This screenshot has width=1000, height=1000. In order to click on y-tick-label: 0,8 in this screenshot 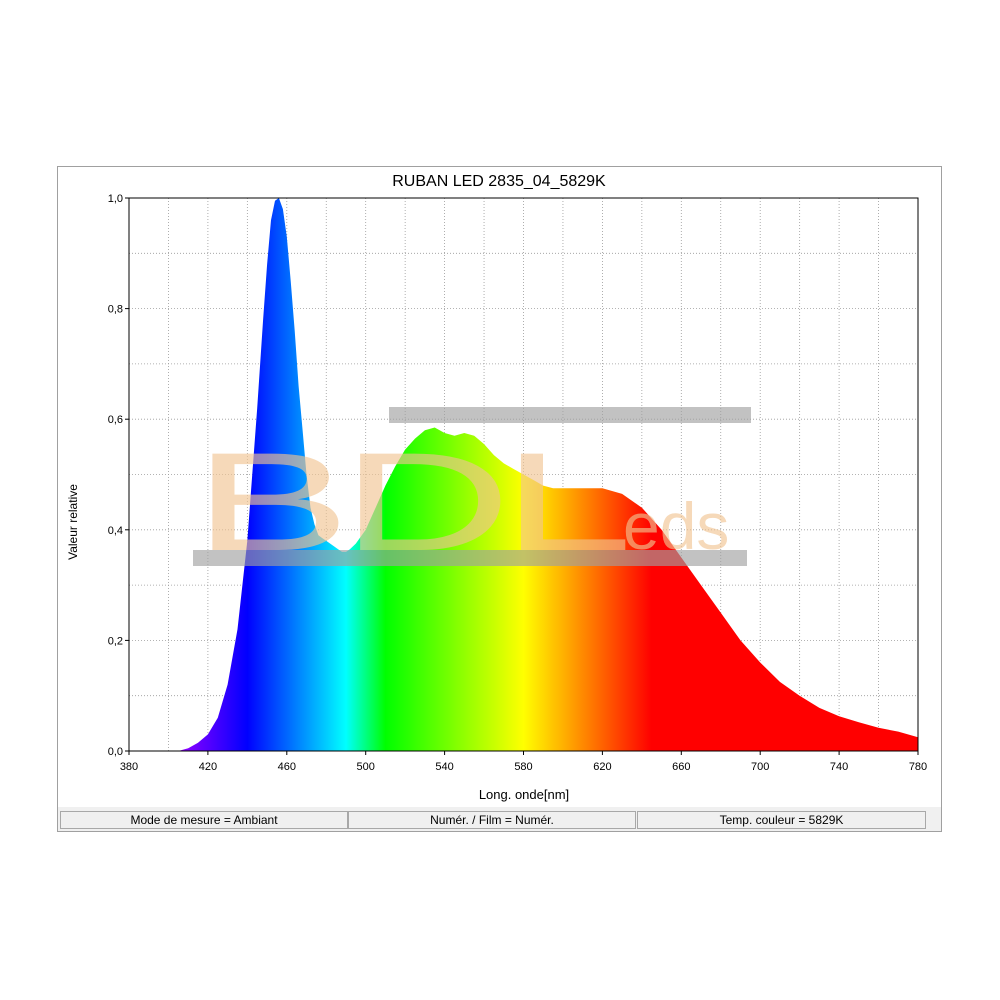, I will do `click(115, 310)`.